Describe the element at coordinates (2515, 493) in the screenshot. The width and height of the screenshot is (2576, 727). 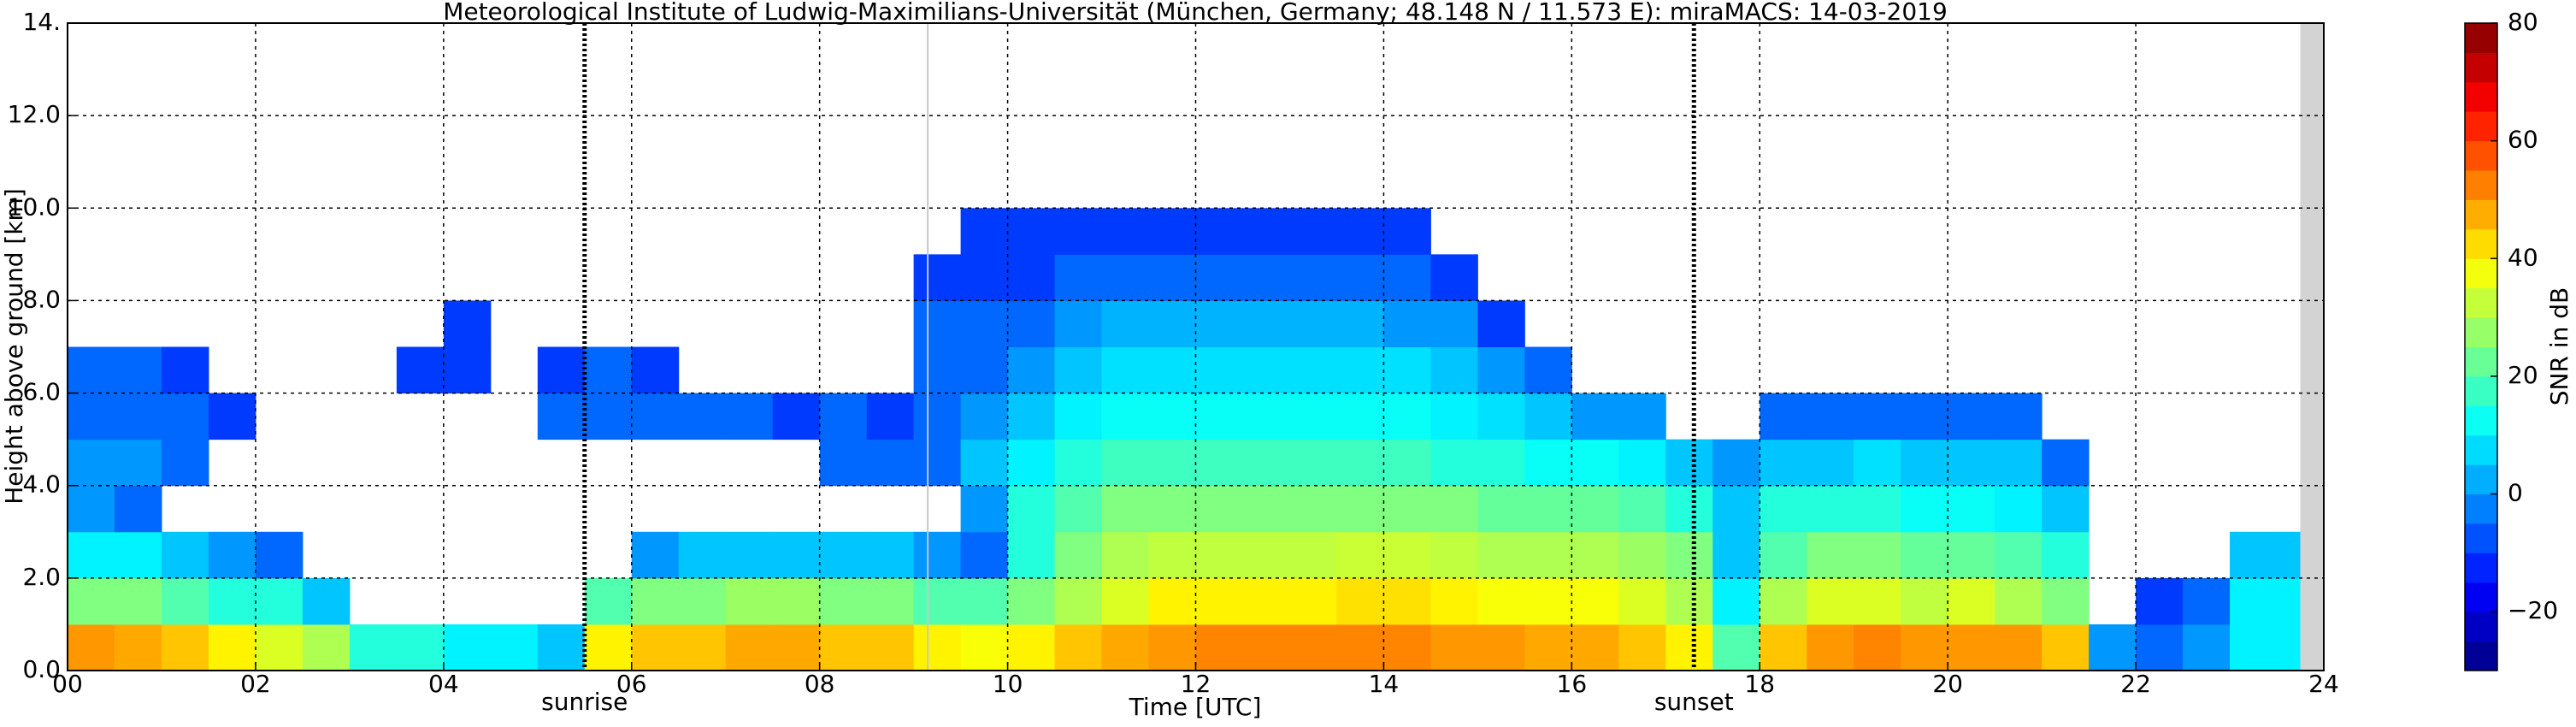
I see `colorbar-tick-label: 0` at that location.